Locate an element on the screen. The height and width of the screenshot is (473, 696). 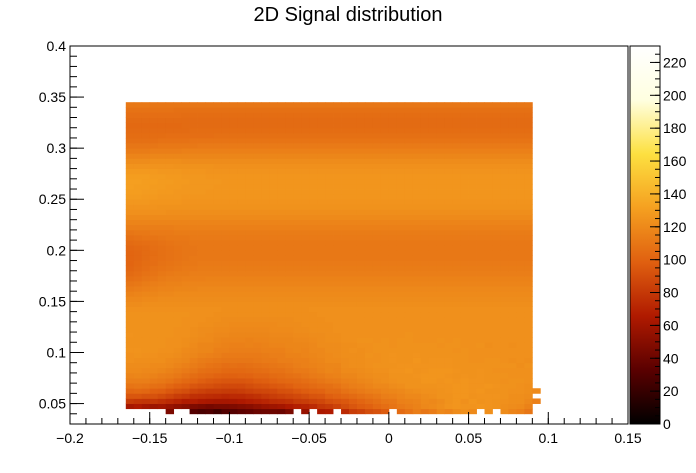
z-tick-label: 140 is located at coordinates (675, 194).